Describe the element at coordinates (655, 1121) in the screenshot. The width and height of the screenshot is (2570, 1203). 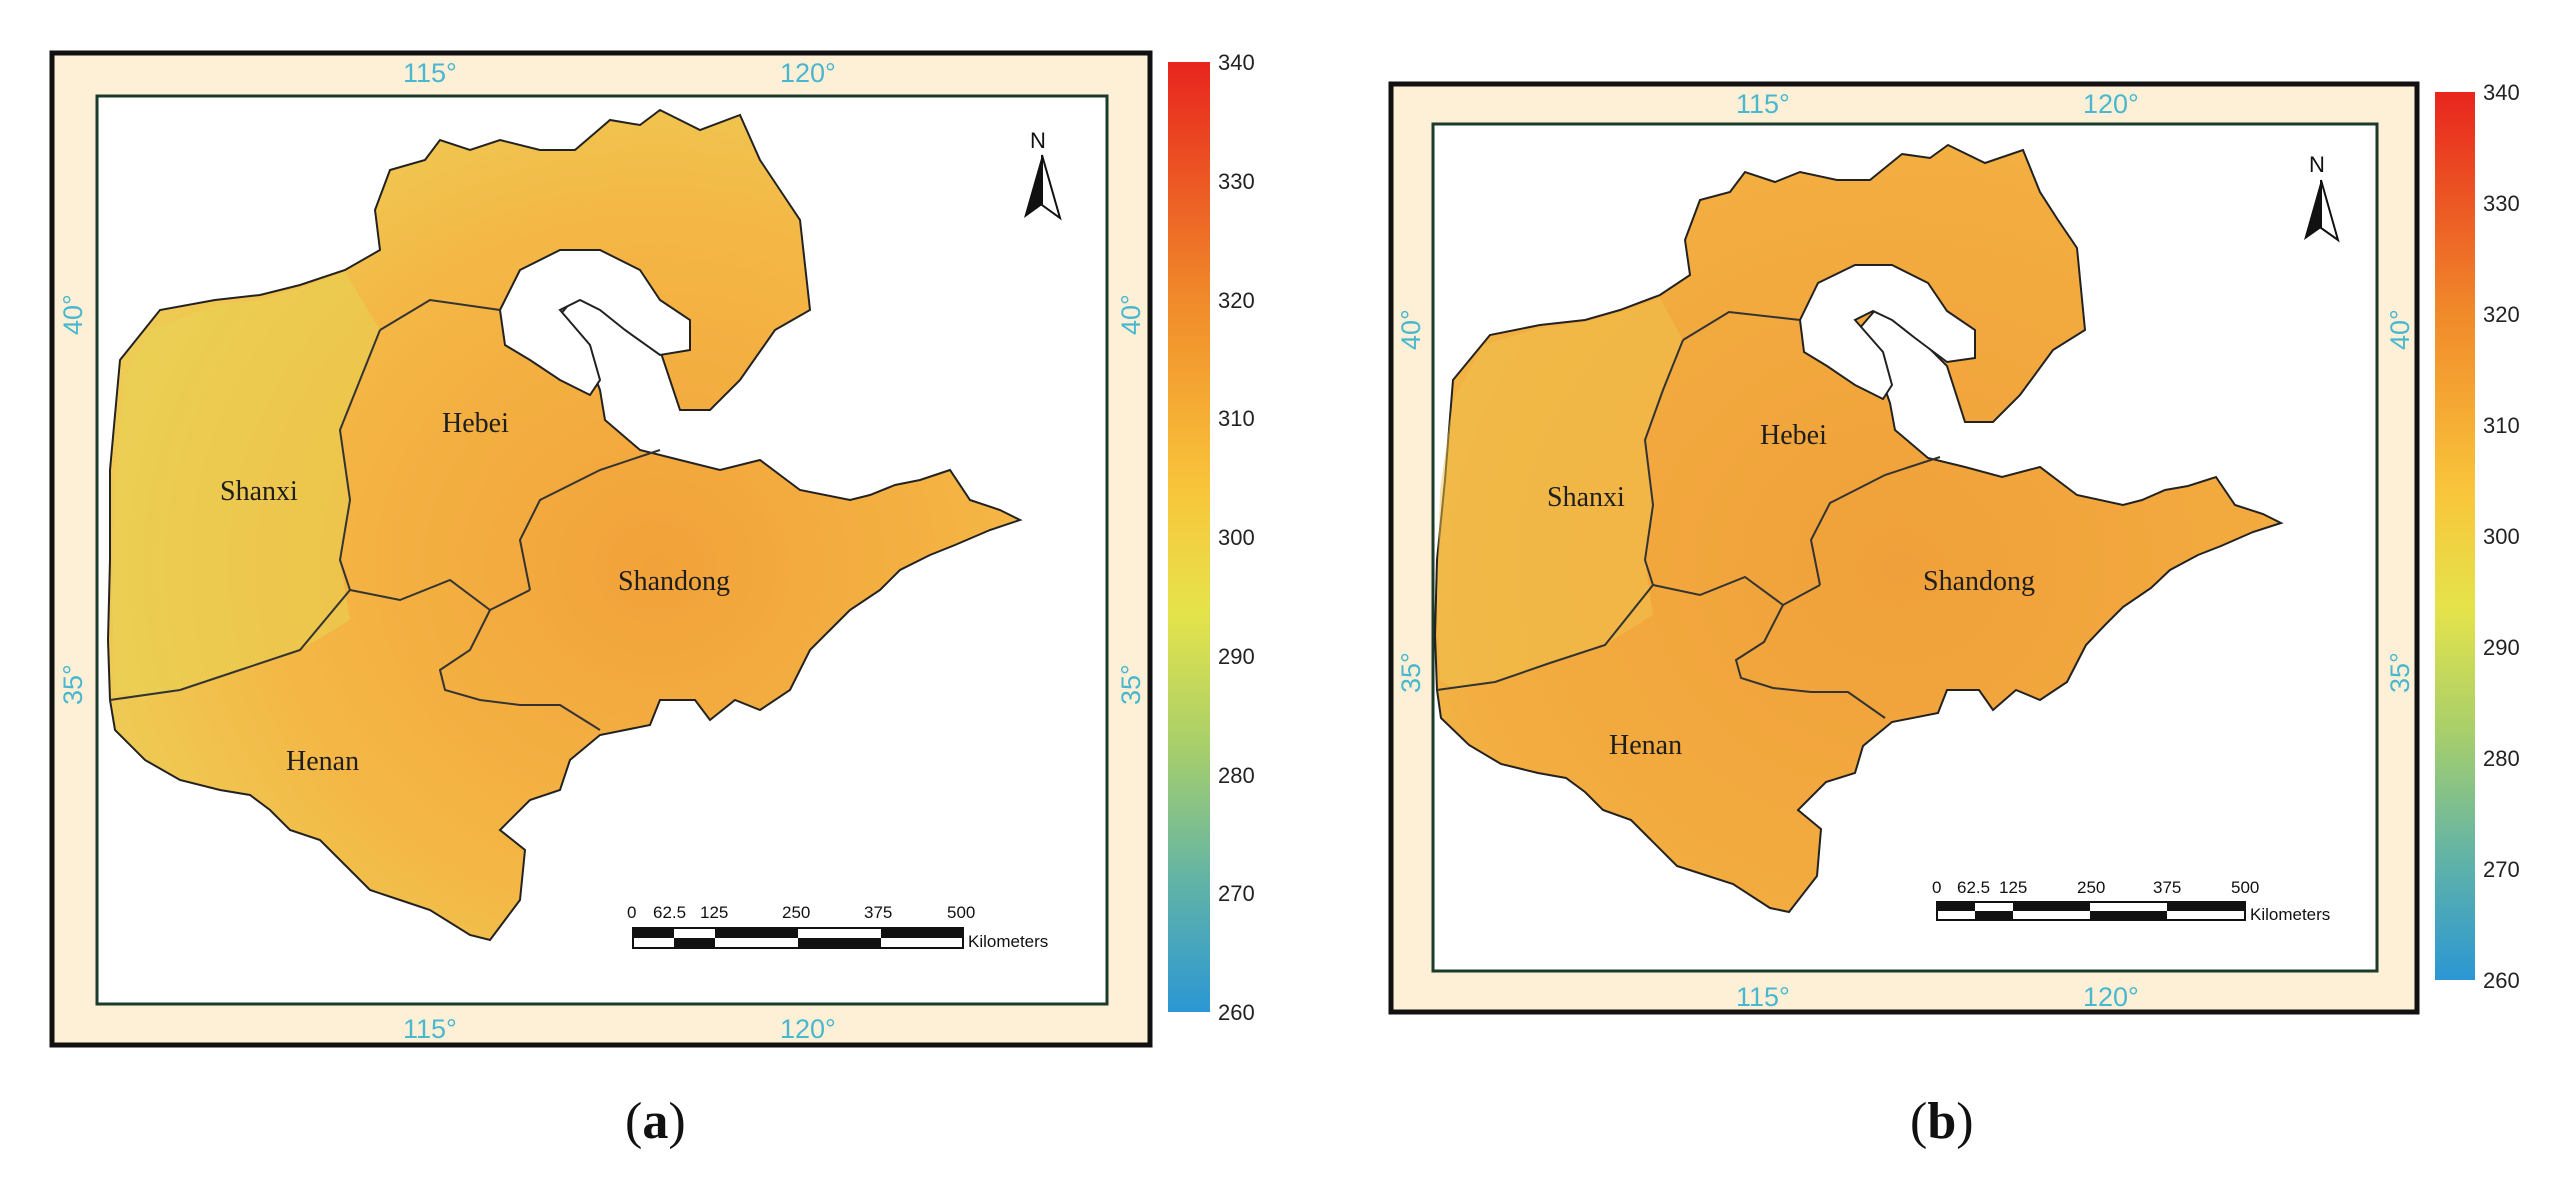
I see `panel-caption-a: (a)` at that location.